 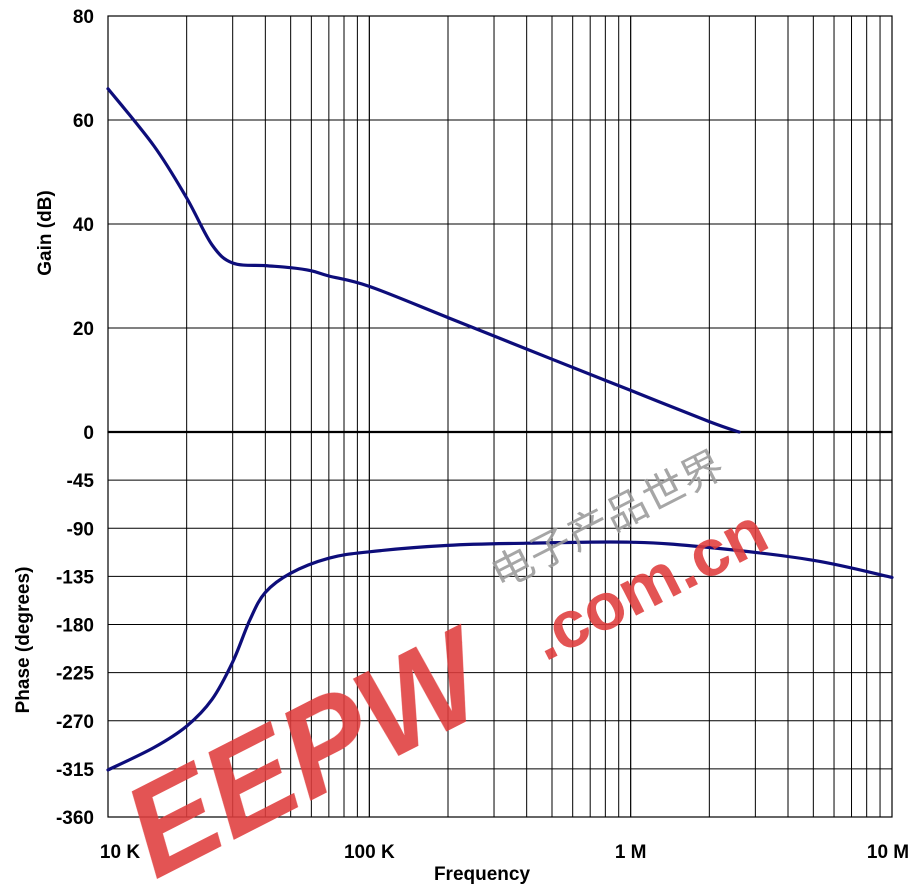 I want to click on phase-tick-label: -135, so click(x=75, y=577).